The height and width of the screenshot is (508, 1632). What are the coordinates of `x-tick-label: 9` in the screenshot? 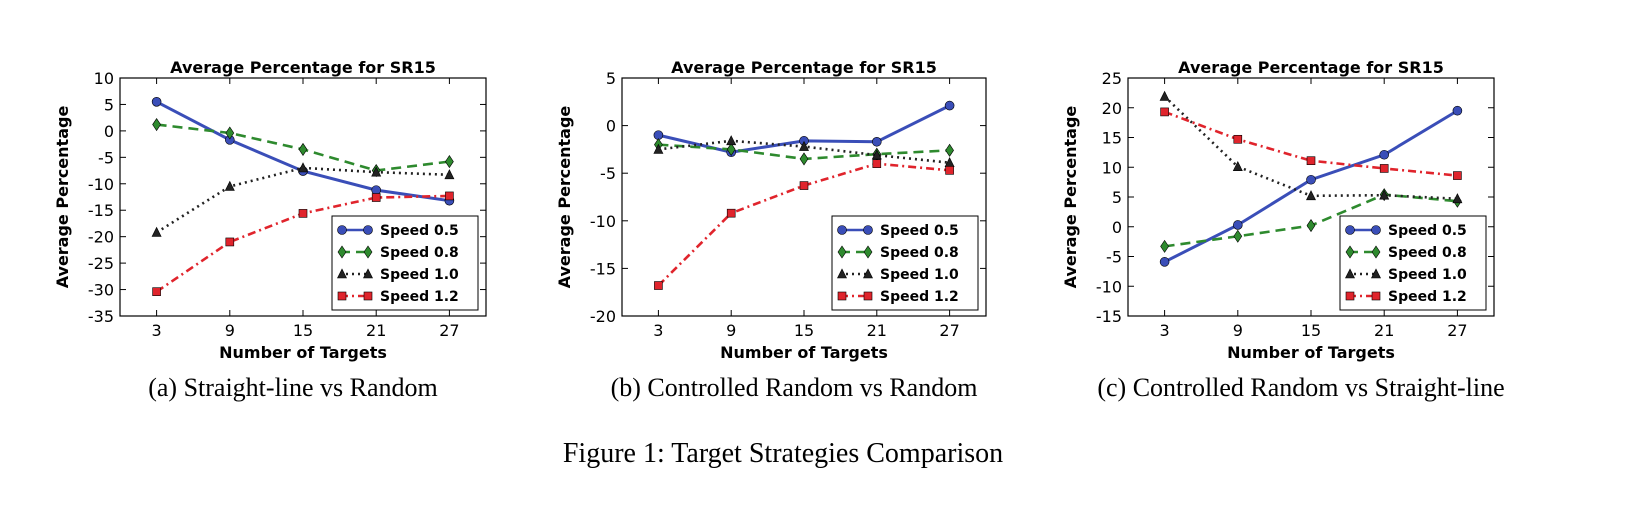 It's located at (731, 330).